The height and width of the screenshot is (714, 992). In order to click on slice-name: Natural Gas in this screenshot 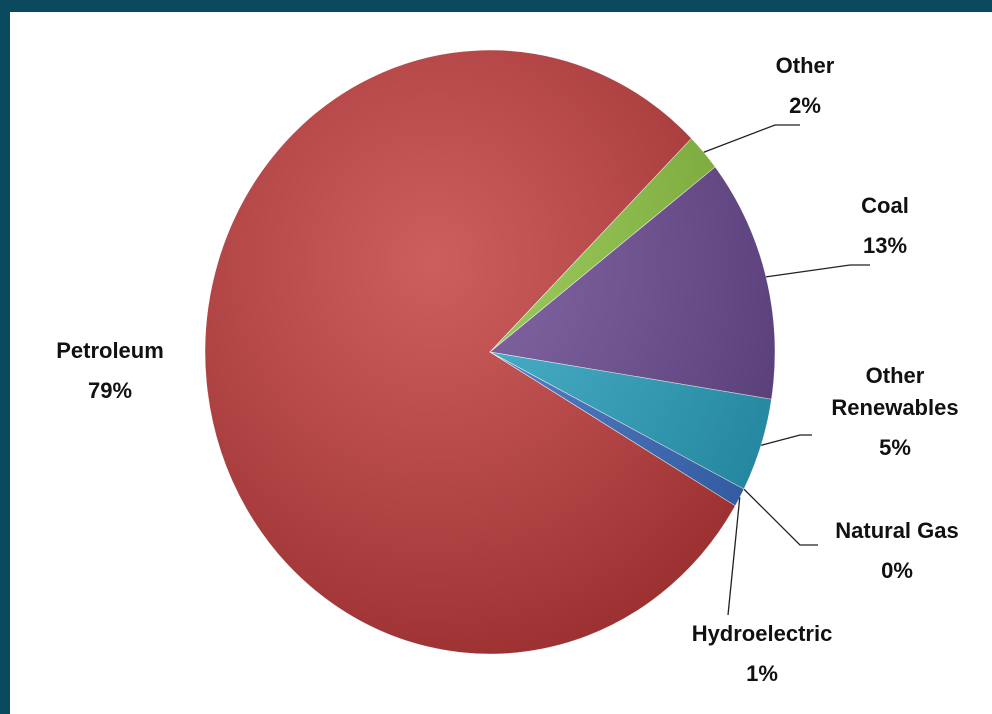, I will do `click(897, 530)`.